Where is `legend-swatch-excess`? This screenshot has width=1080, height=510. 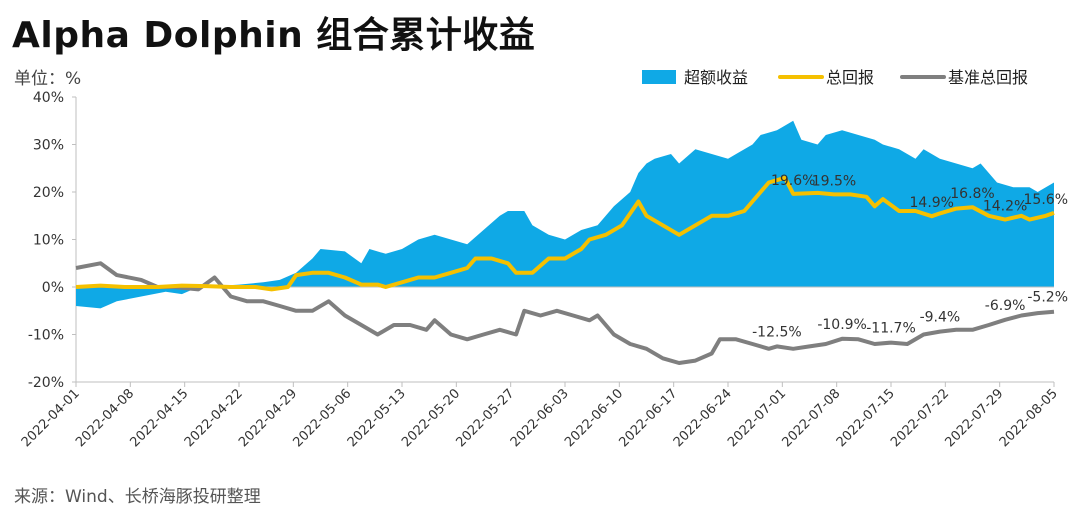
legend-swatch-excess is located at coordinates (659, 77).